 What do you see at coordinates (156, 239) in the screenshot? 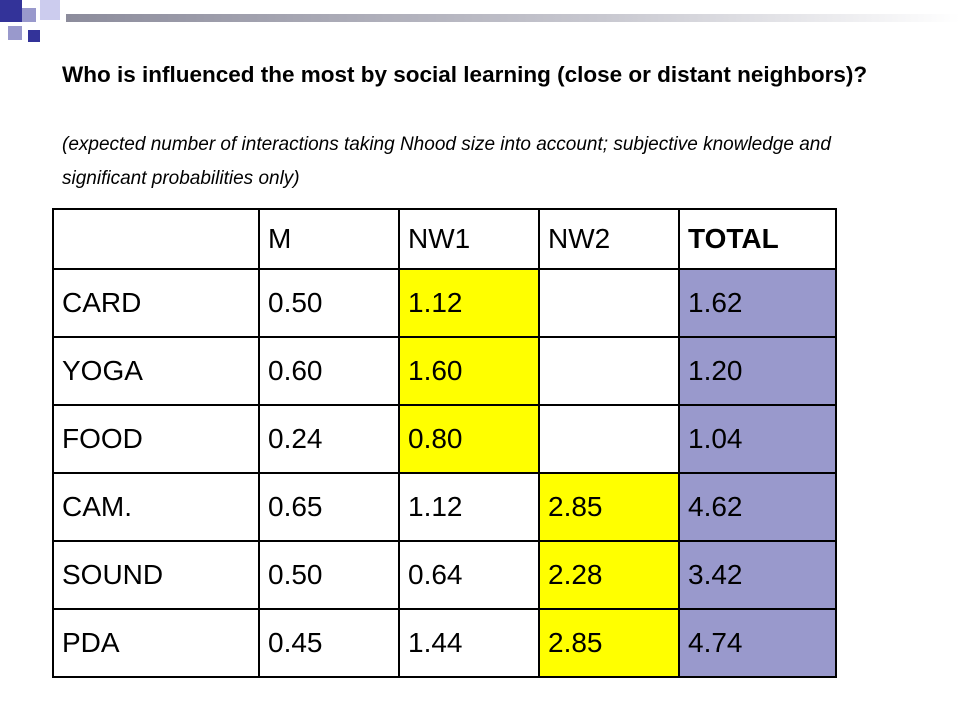
I see `header-cell` at bounding box center [156, 239].